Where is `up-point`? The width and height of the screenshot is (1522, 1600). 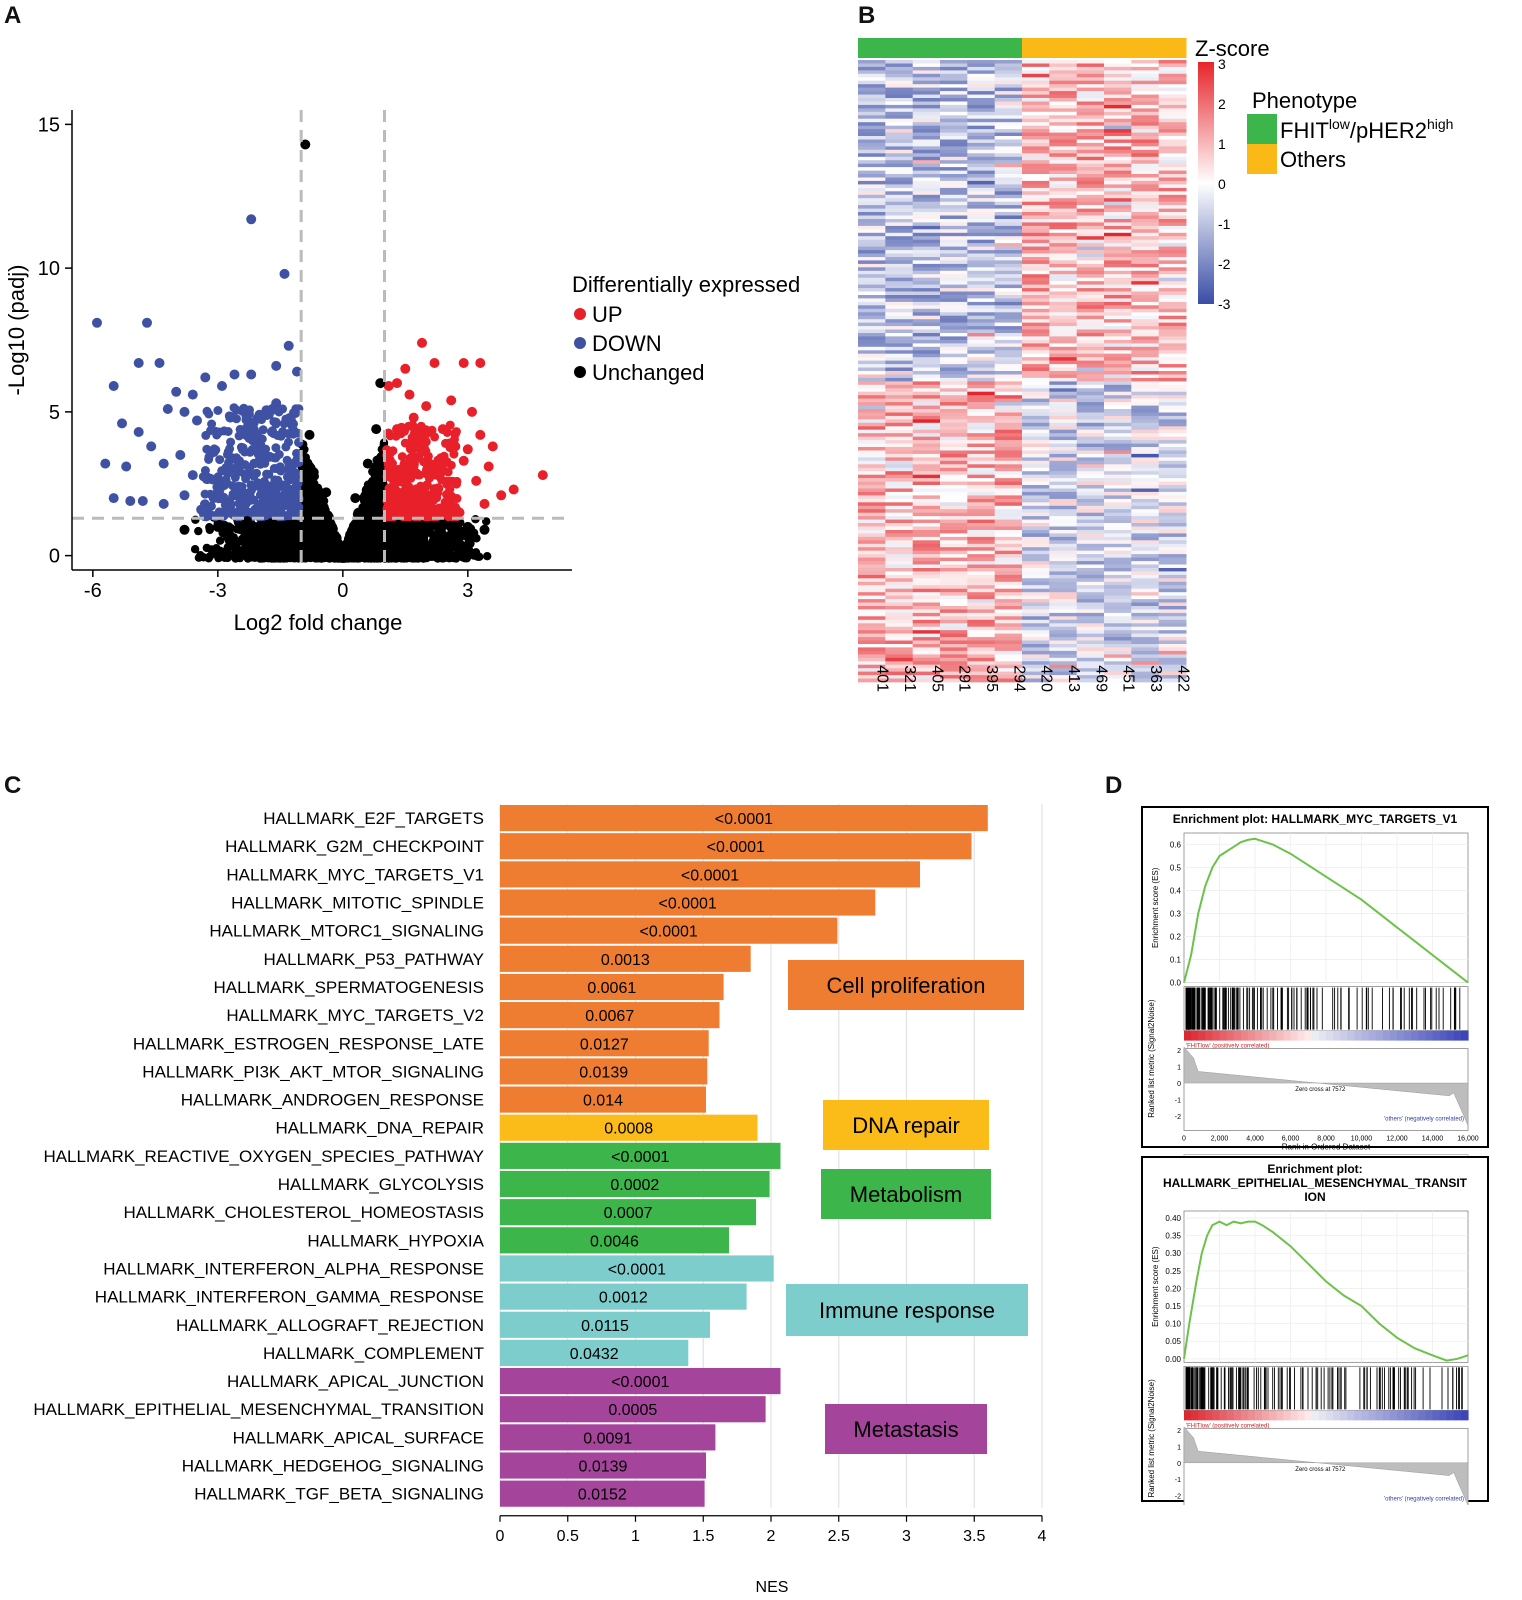 up-point is located at coordinates (444, 510).